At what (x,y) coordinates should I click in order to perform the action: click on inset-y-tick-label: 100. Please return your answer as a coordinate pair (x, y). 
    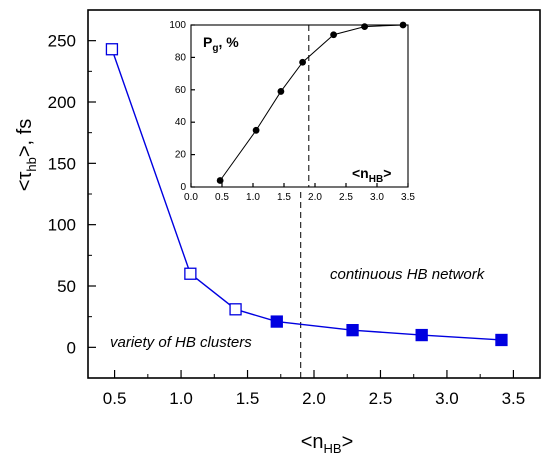
    Looking at the image, I should click on (177, 25).